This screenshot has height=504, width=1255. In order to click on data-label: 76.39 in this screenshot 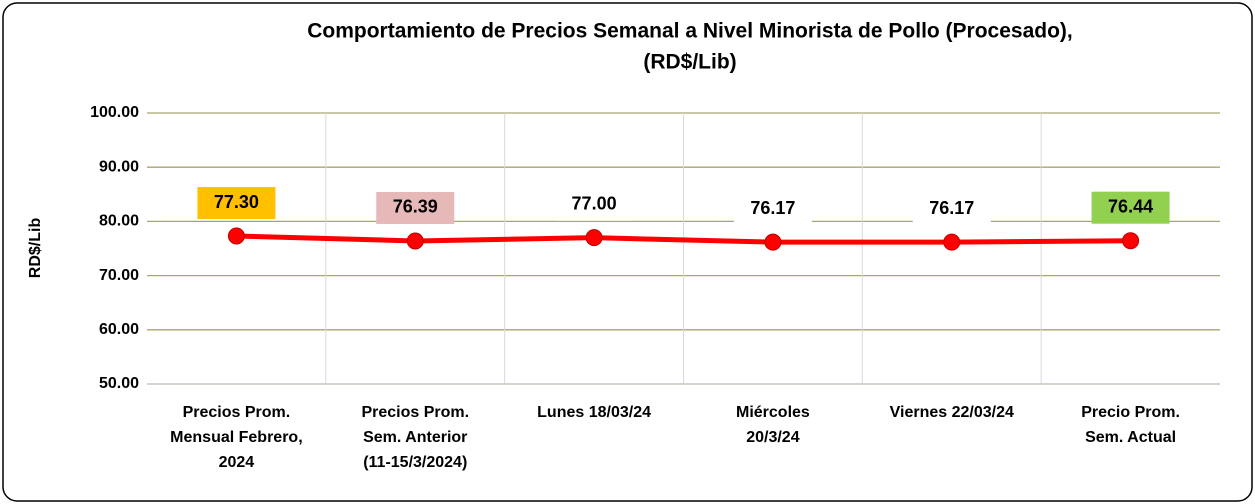, I will do `click(415, 207)`.